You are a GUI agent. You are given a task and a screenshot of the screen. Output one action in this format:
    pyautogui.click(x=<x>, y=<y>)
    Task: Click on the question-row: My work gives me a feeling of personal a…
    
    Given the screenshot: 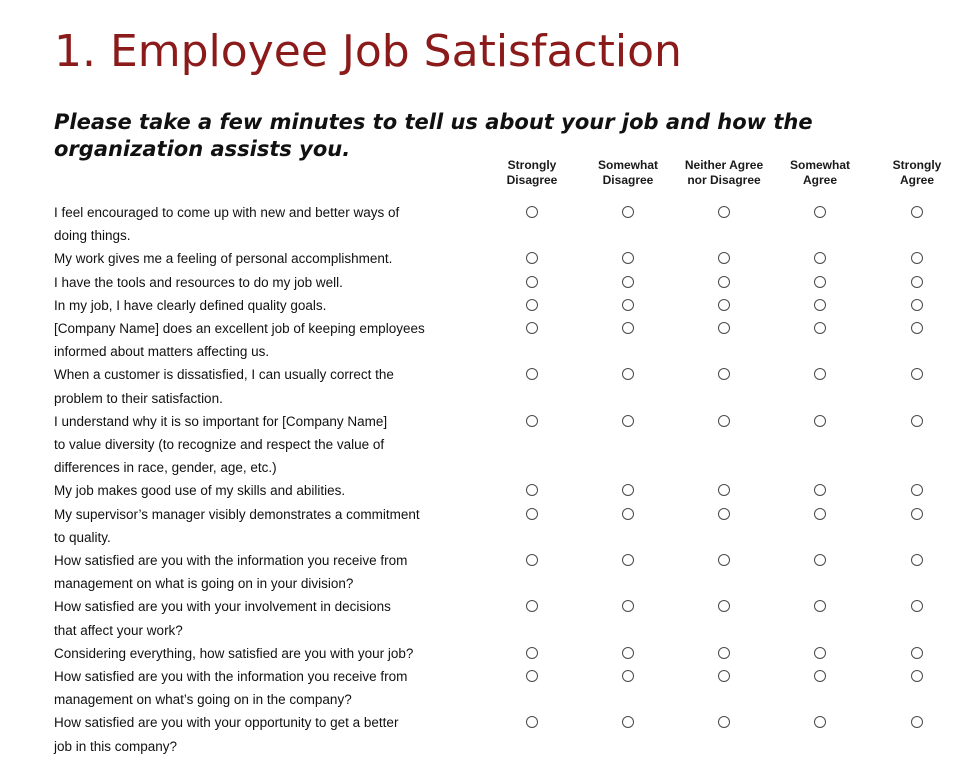 What is the action you would take?
    pyautogui.click(x=487, y=258)
    